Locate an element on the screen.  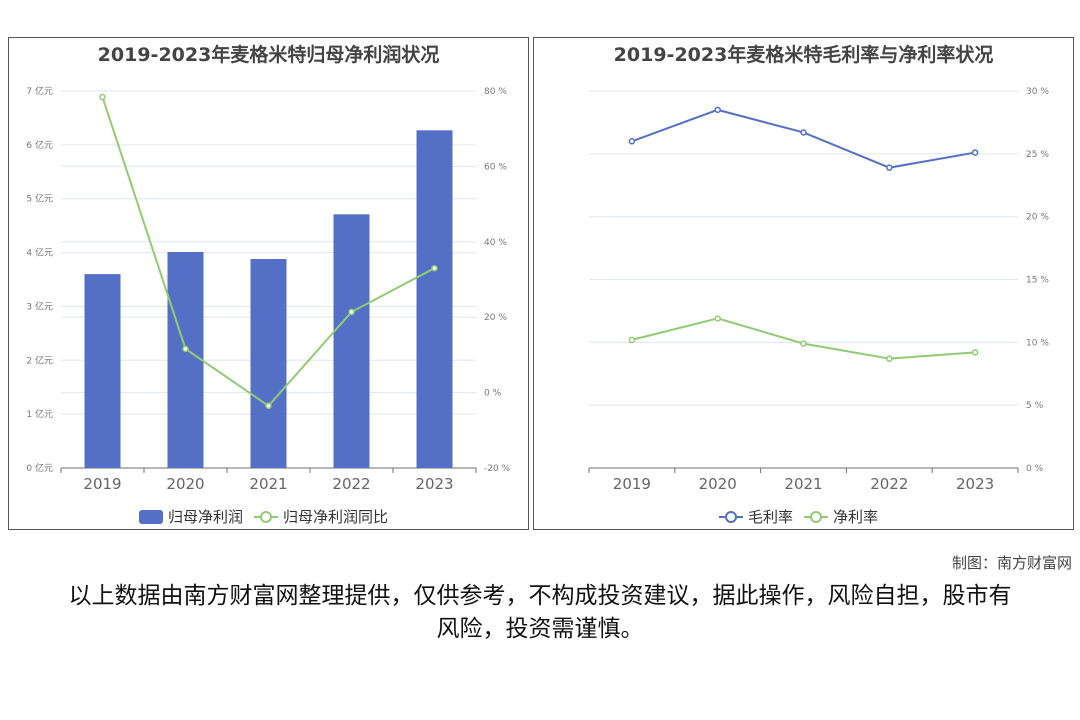
y-right-tick-label: 80 % is located at coordinates (495, 92).